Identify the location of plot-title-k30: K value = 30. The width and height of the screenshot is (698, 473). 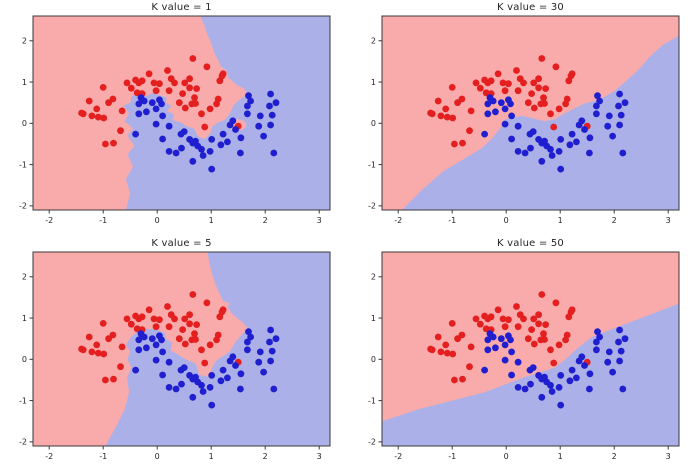
(530, 7).